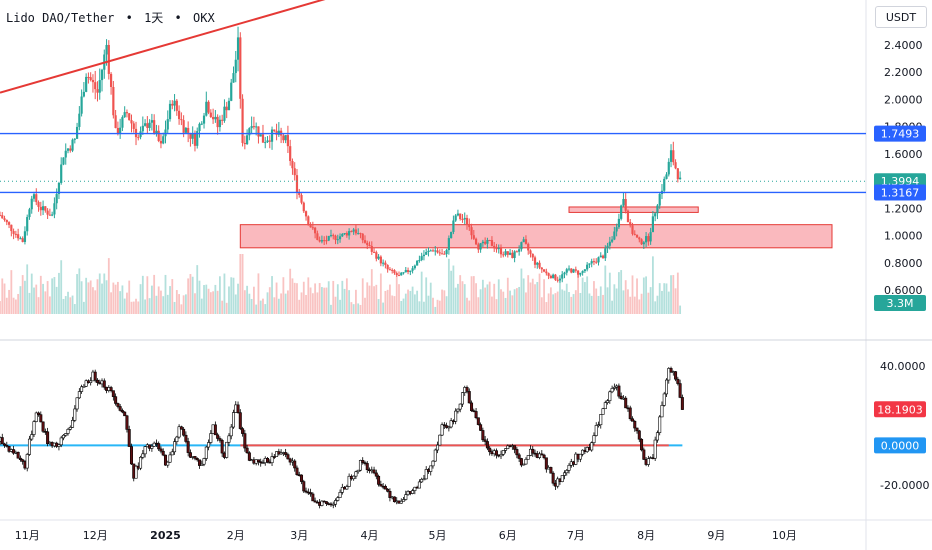 The image size is (932, 550). I want to click on exchange-label: OKX, so click(204, 18).